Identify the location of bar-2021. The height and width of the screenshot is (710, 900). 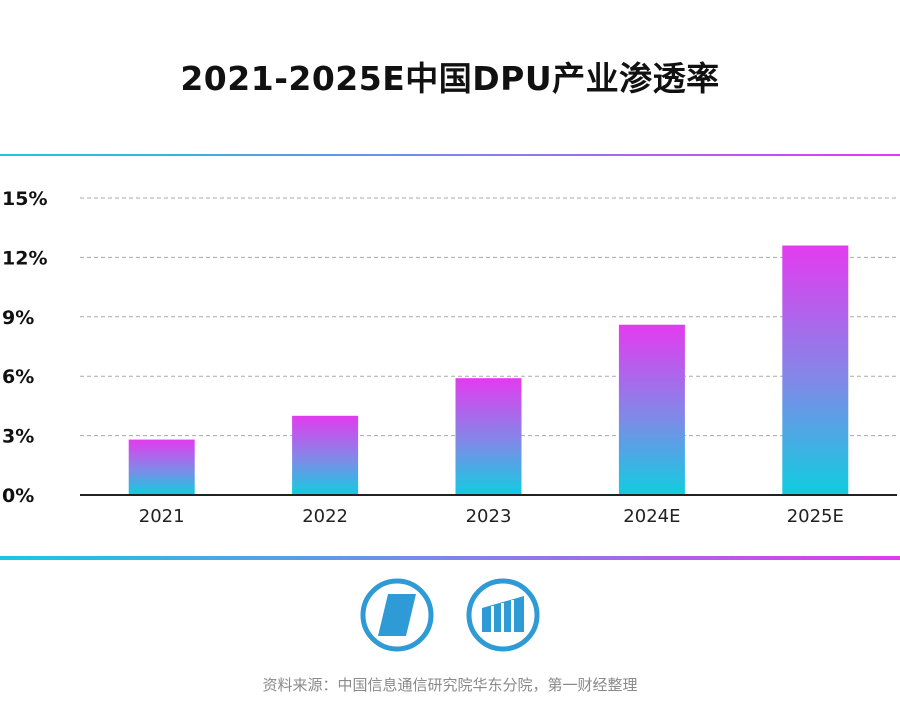
(161, 467).